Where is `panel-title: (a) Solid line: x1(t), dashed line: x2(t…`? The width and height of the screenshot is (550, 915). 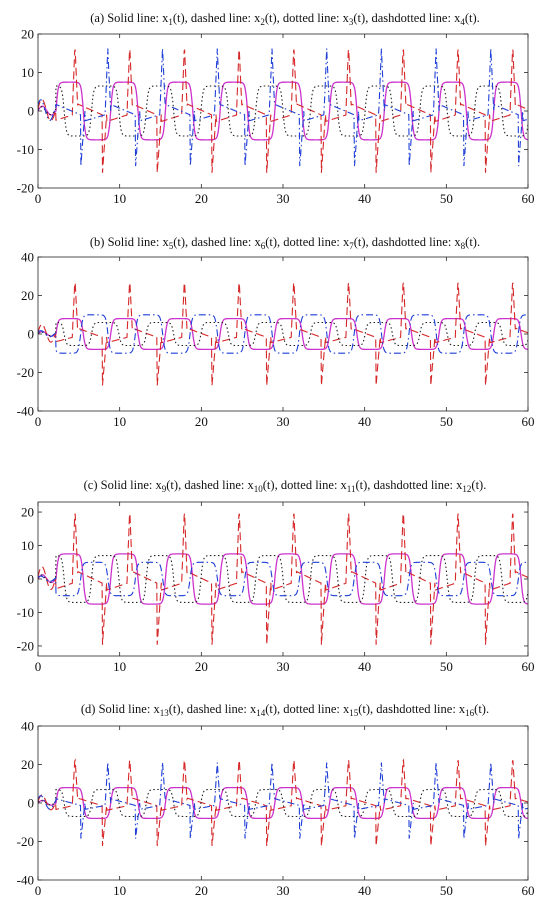
panel-title: (a) Solid line: x1(t), dashed line: x2(t… is located at coordinates (285, 19).